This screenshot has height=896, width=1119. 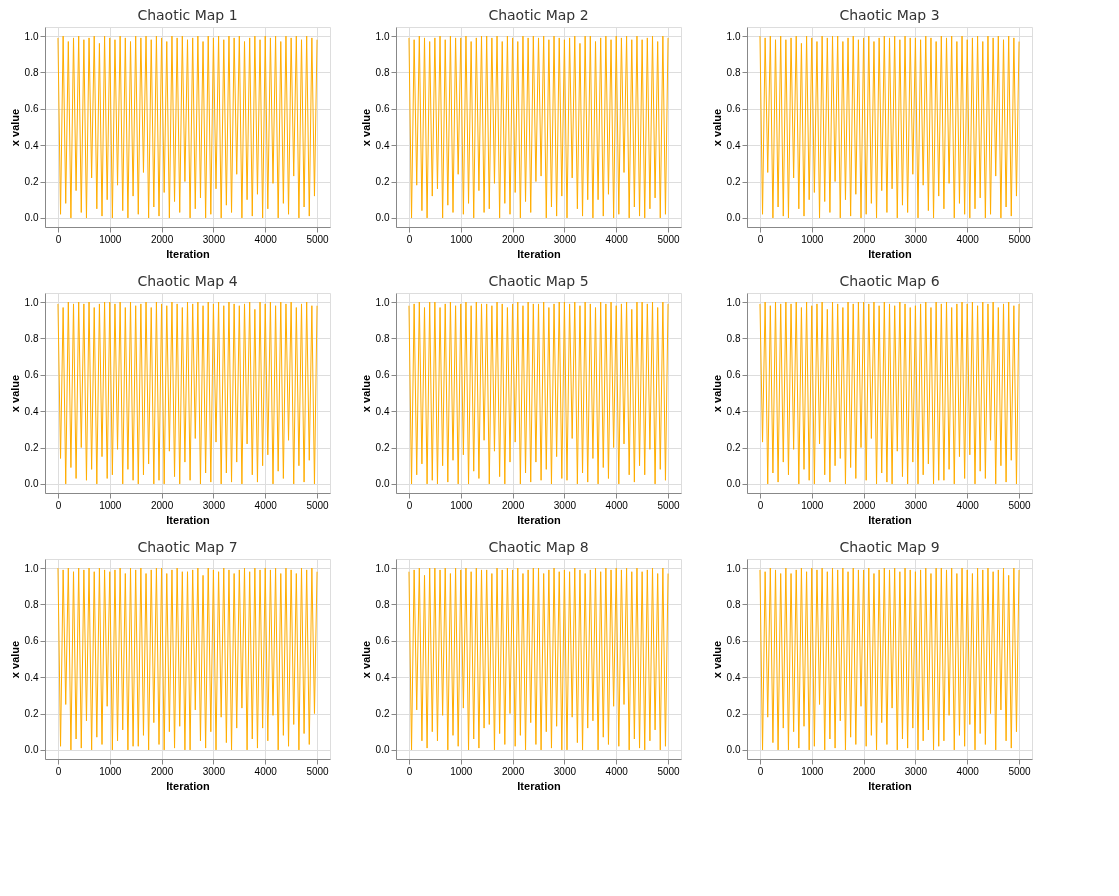 What do you see at coordinates (538, 547) in the screenshot?
I see `chart-title: Chaotic Map 8` at bounding box center [538, 547].